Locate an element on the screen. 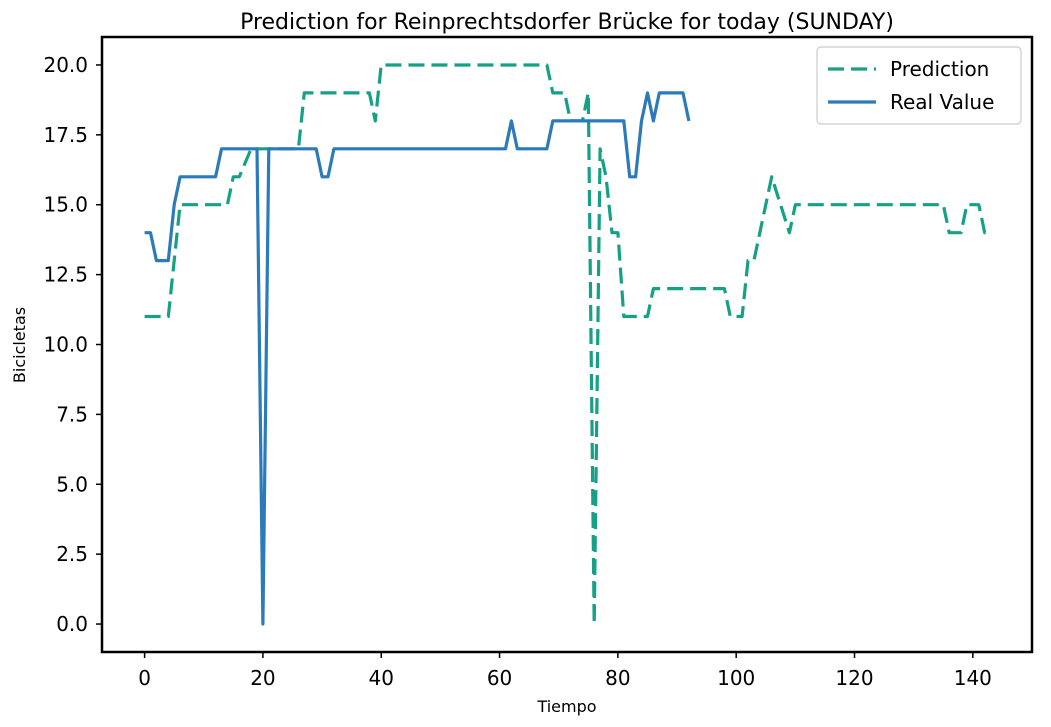 This screenshot has width=1051, height=727. x-tick-label: 20 is located at coordinates (262, 678).